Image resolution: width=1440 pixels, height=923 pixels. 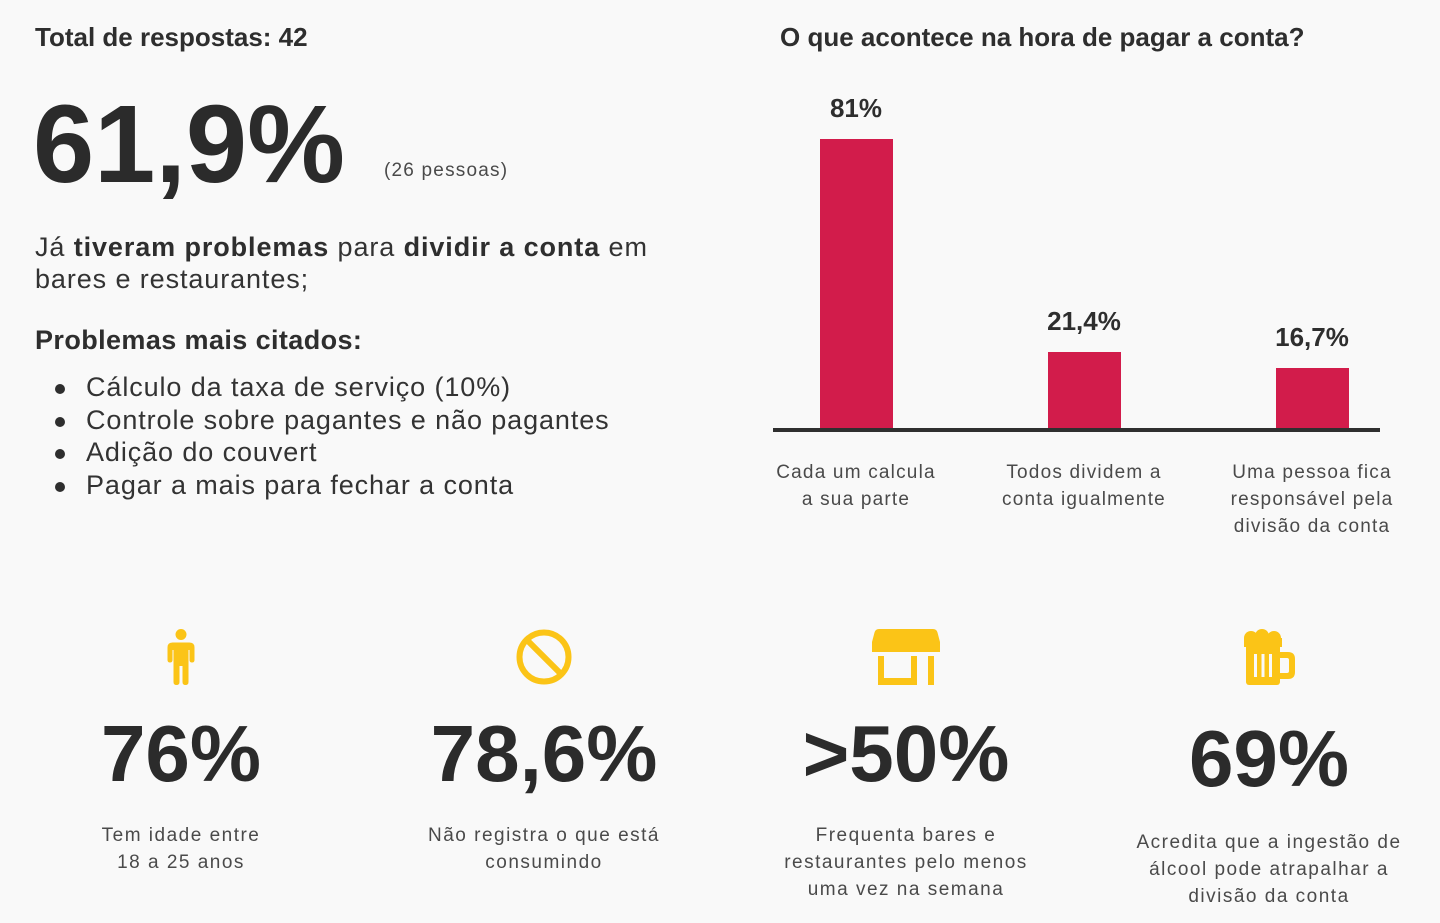 I want to click on store-icon, so click(x=906, y=657).